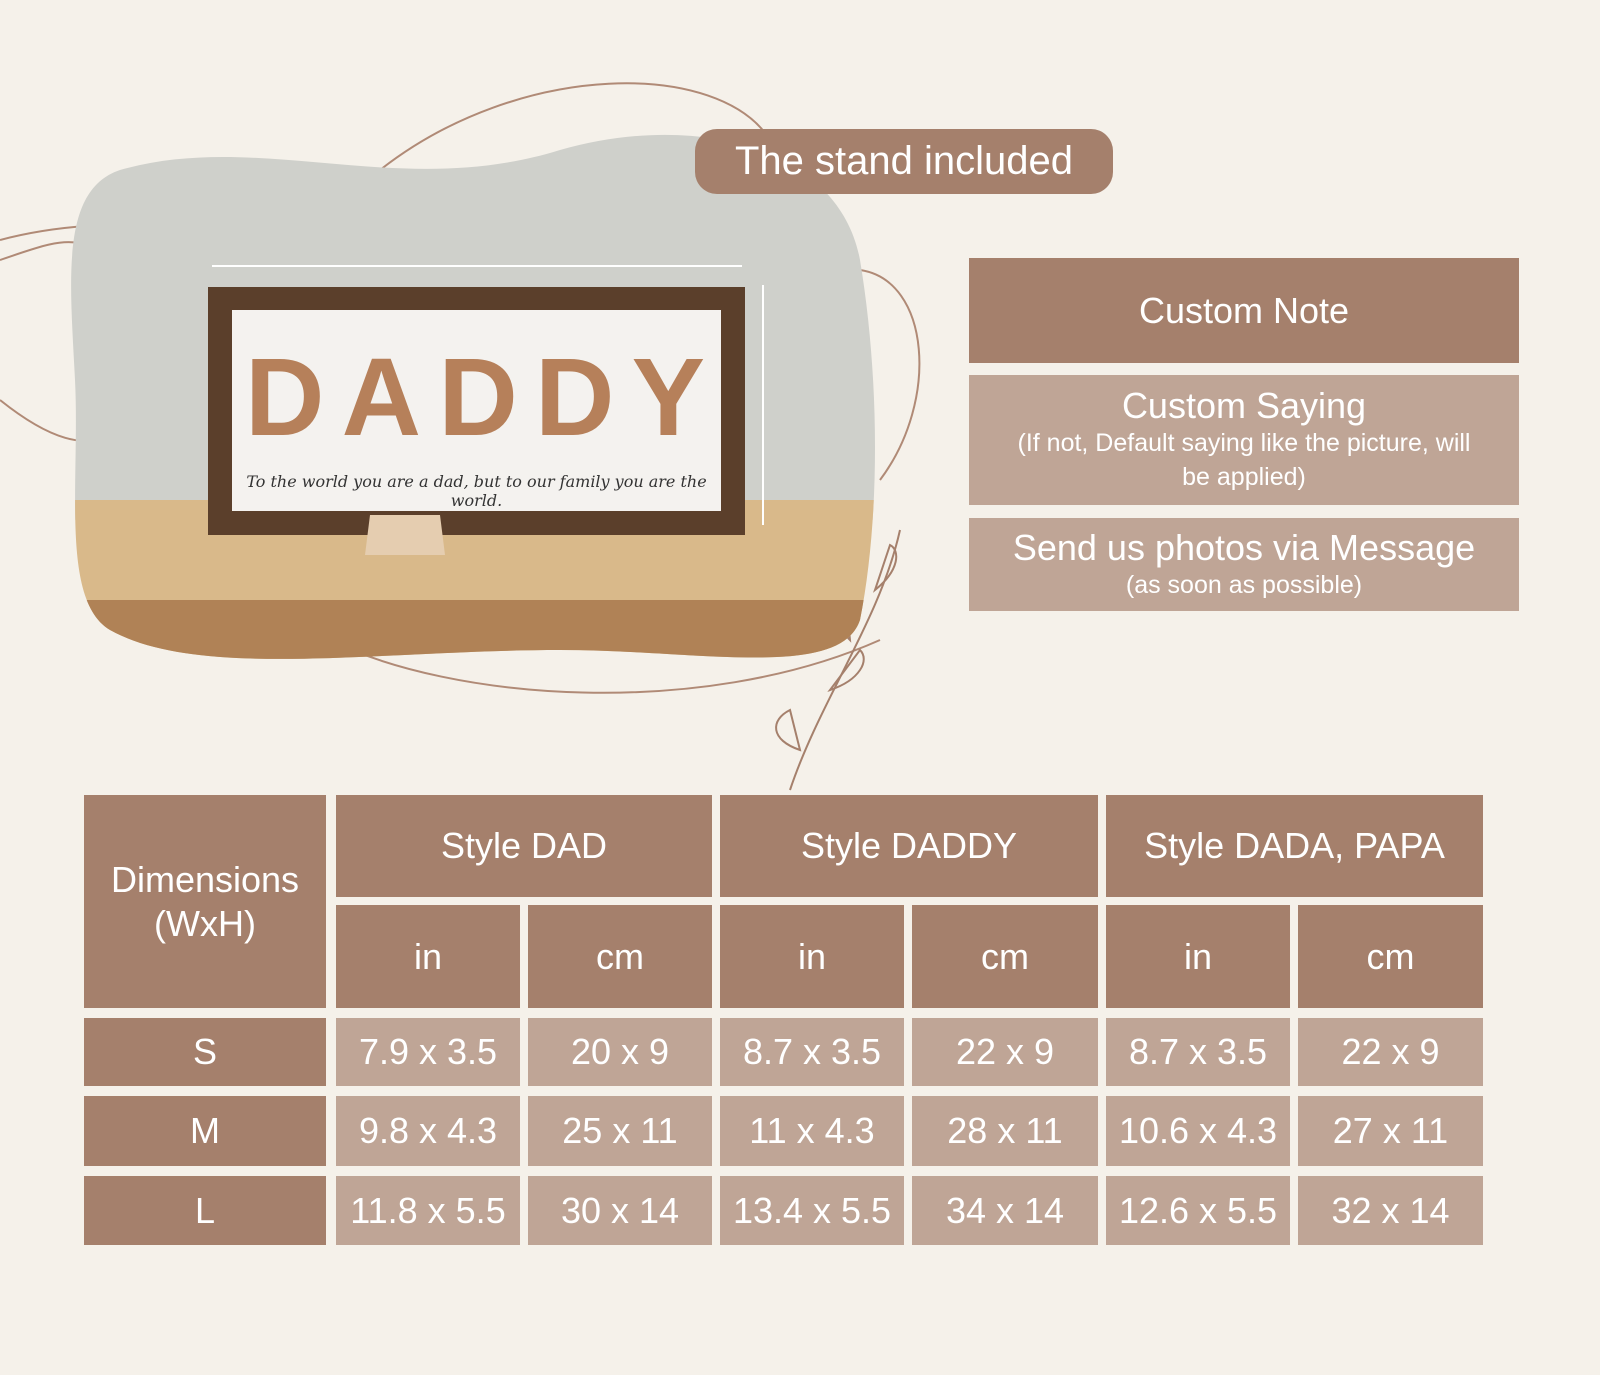  What do you see at coordinates (812, 1131) in the screenshot?
I see `dimension-cell: 11 x 4.3` at bounding box center [812, 1131].